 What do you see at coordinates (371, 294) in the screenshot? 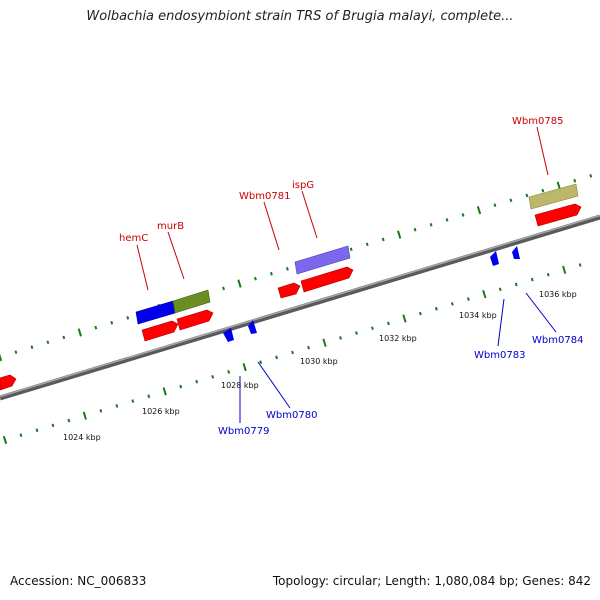
I see `reverse-feature-track` at bounding box center [371, 294].